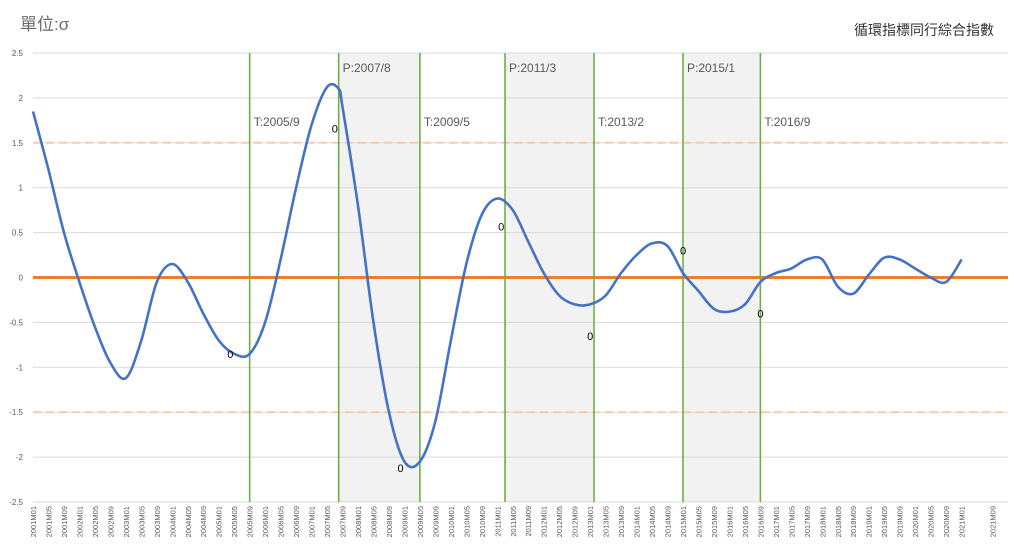 The height and width of the screenshot is (557, 1020). I want to click on x-tick-label: 2010M09, so click(482, 521).